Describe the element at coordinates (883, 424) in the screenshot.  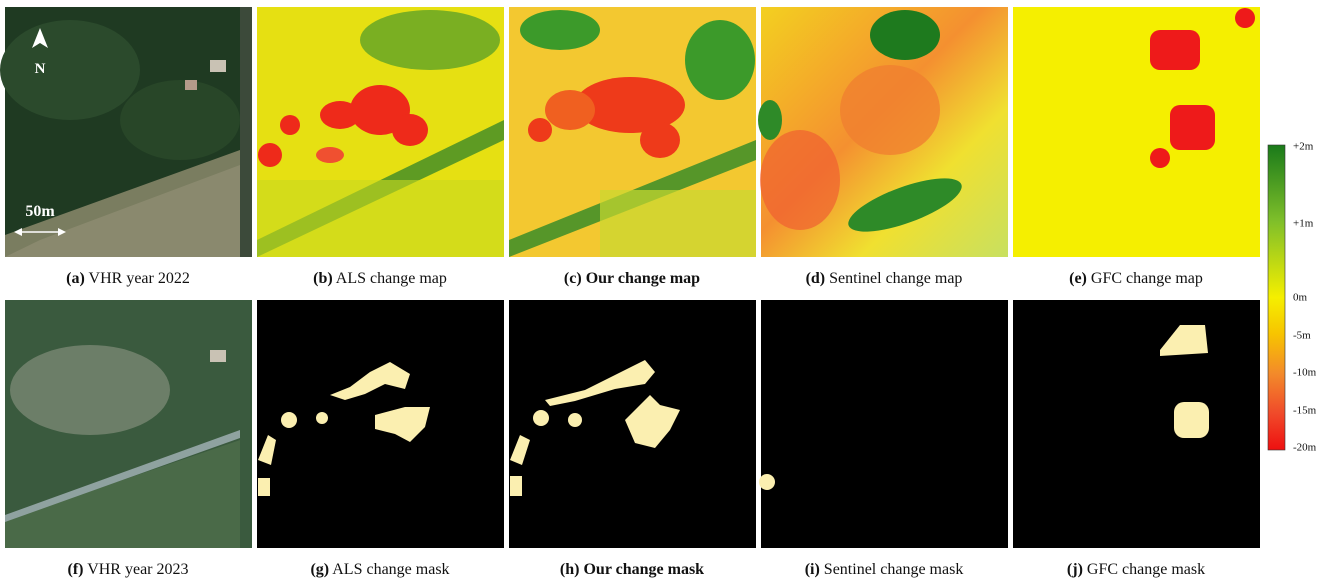
I see `mask-i` at that location.